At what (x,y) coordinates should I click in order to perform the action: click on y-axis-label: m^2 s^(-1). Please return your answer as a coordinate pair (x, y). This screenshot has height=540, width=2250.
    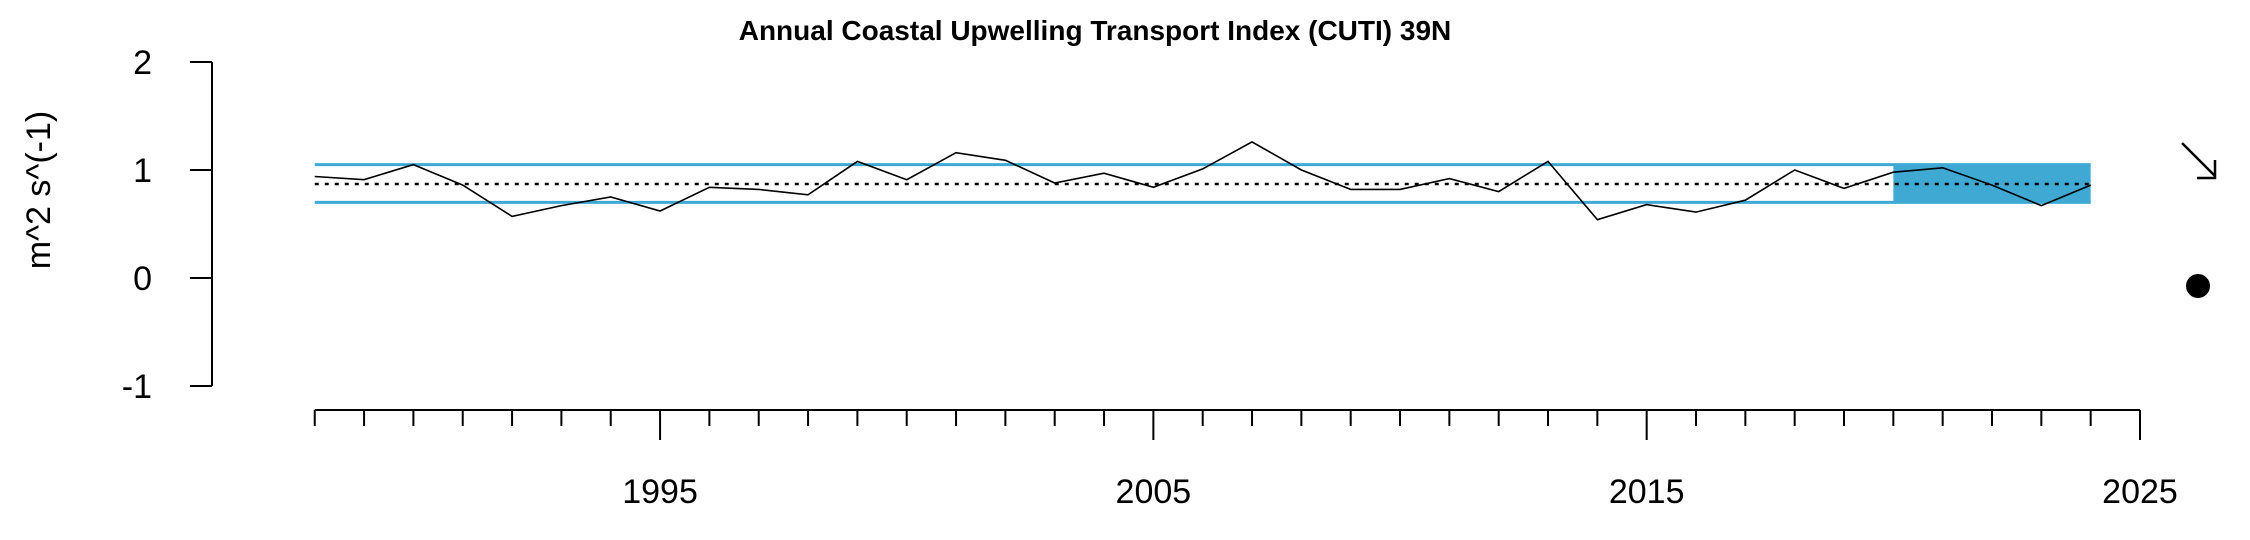
    Looking at the image, I should click on (39, 190).